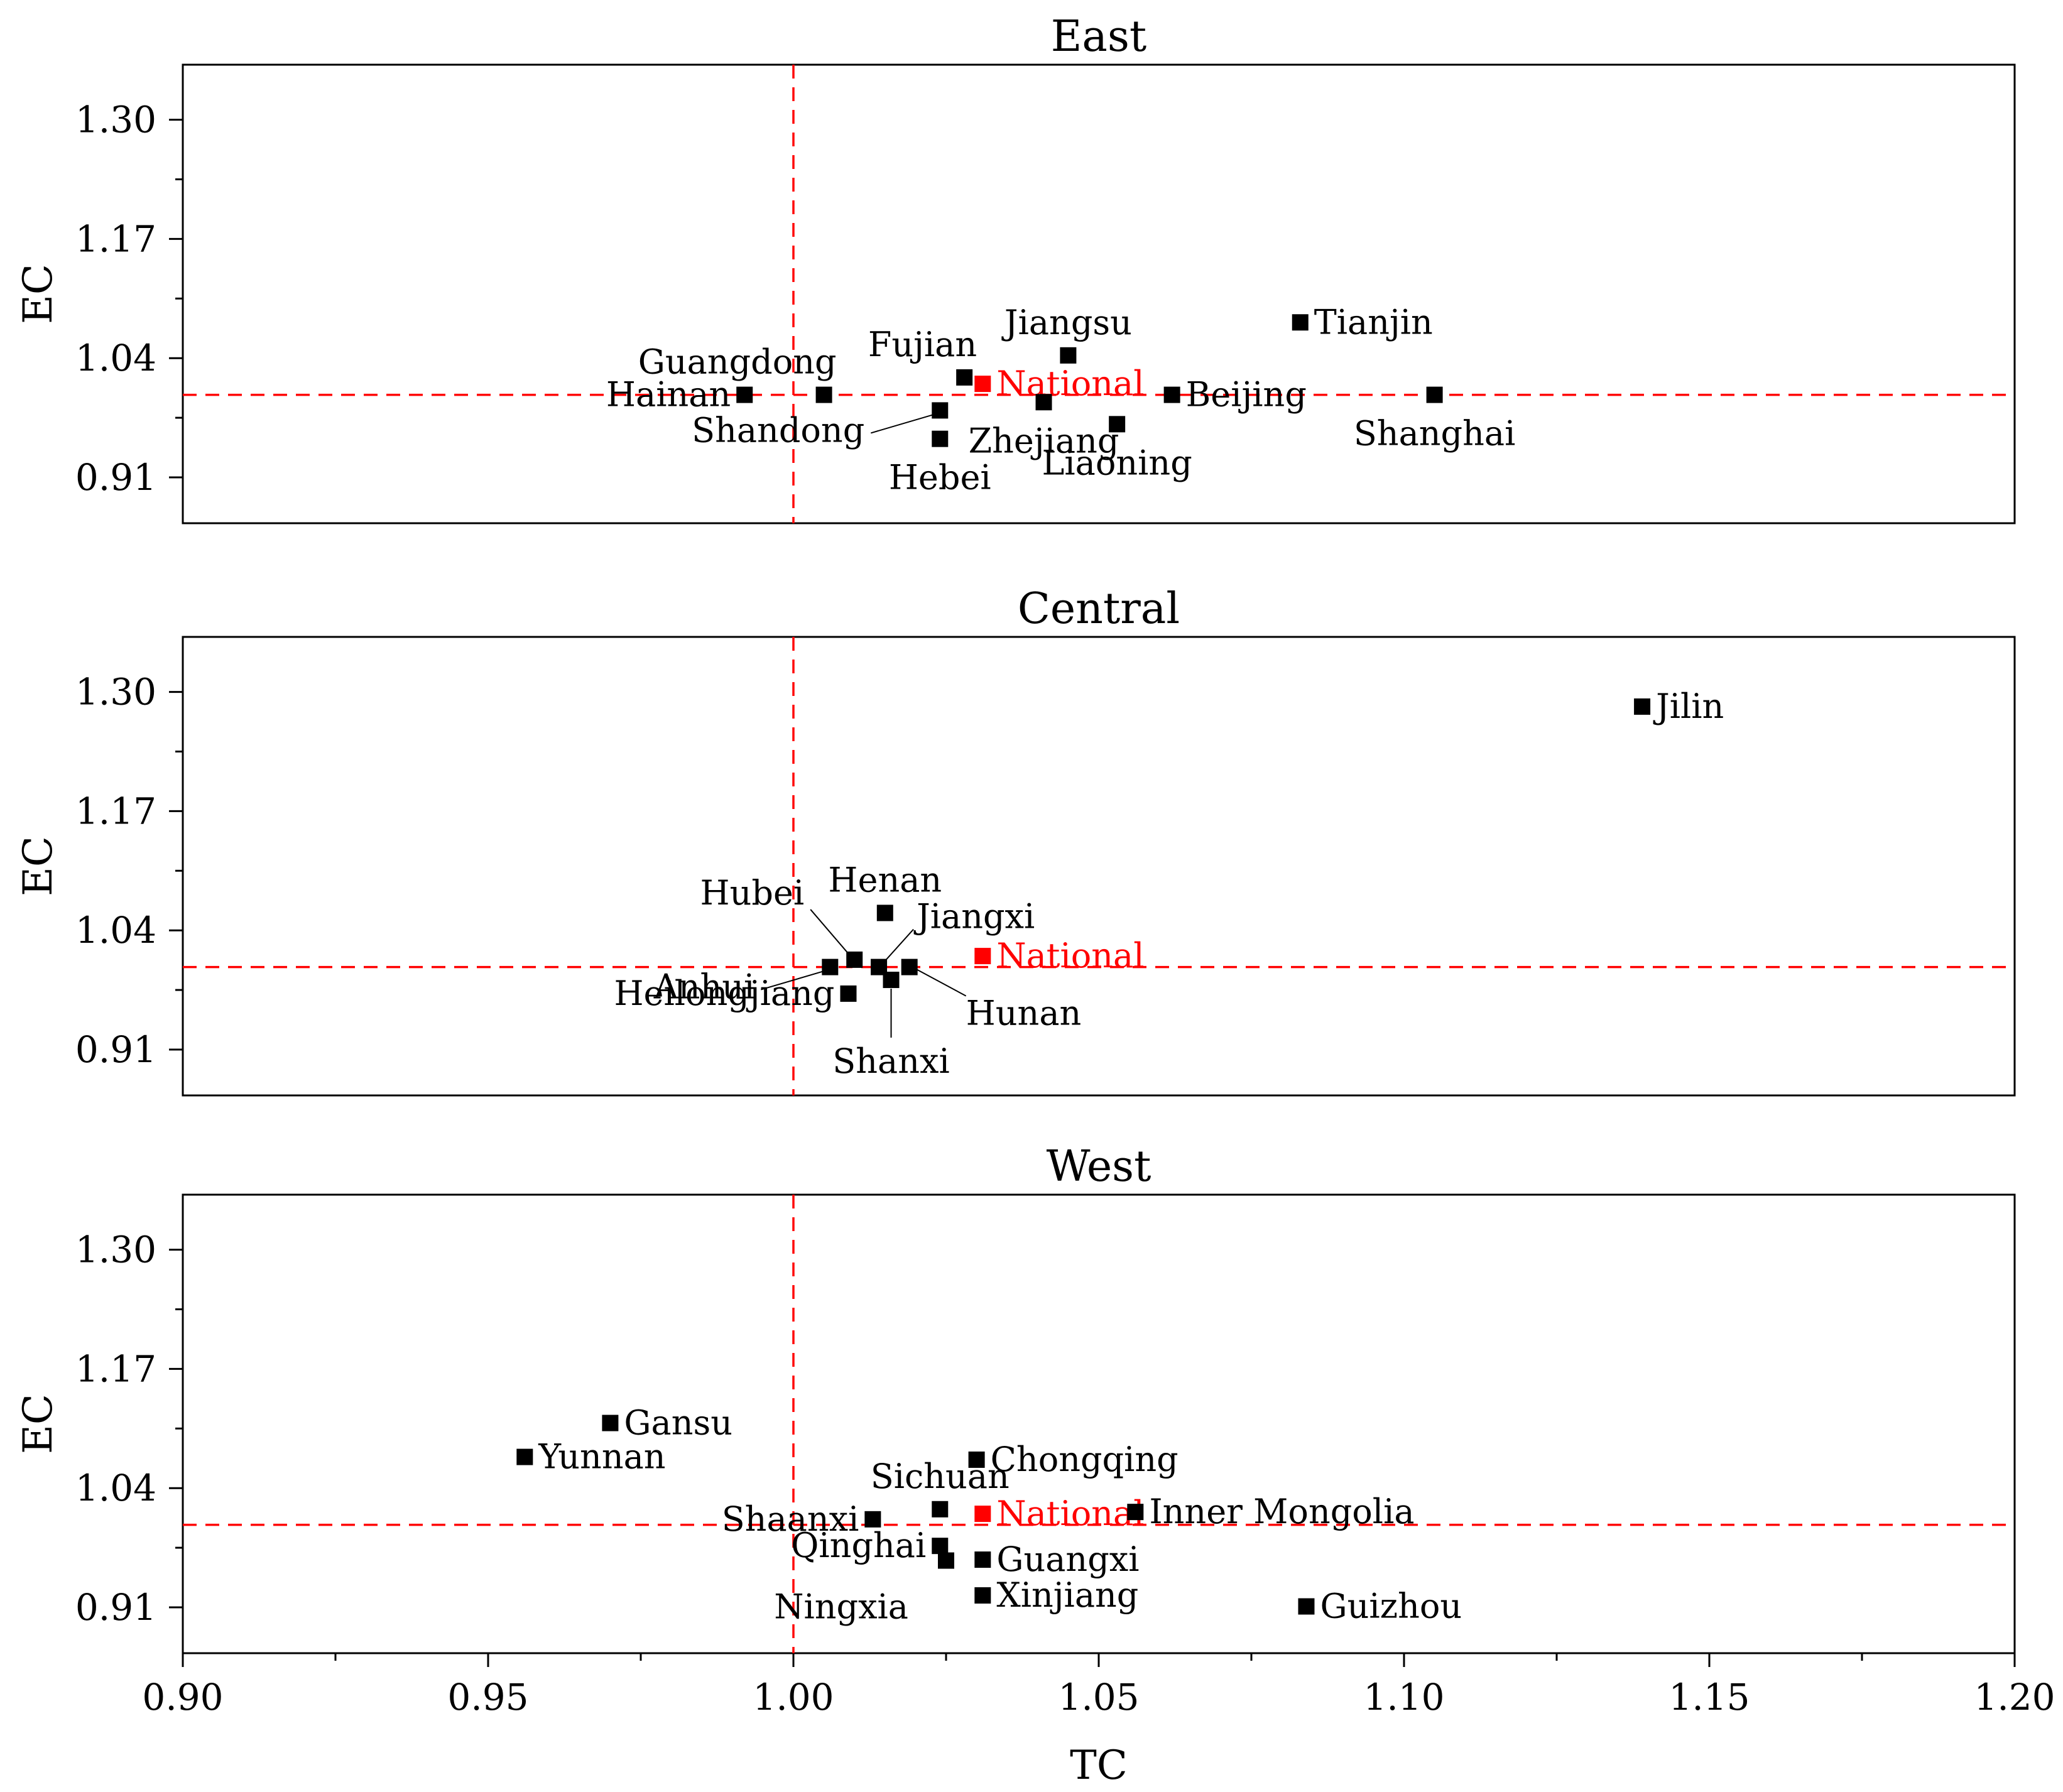 The image size is (2063, 1792). I want to click on panel-title: East, so click(1098, 37).